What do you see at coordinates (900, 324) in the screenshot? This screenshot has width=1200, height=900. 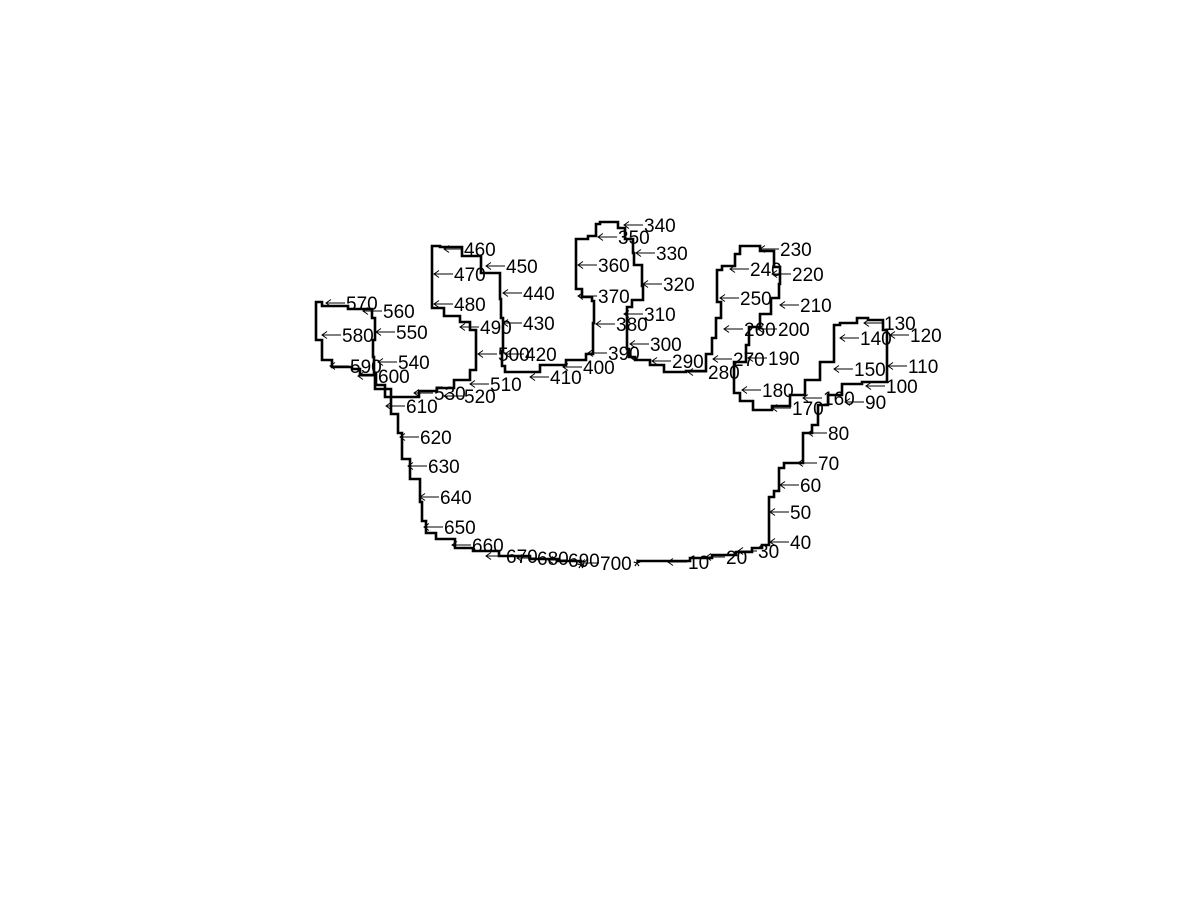 I see `point-label-130: 130` at bounding box center [900, 324].